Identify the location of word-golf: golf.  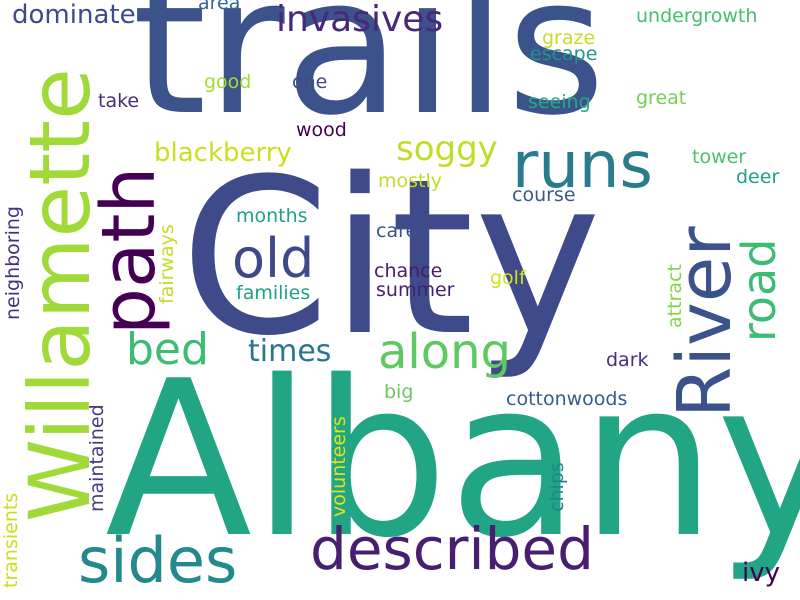
(508, 278).